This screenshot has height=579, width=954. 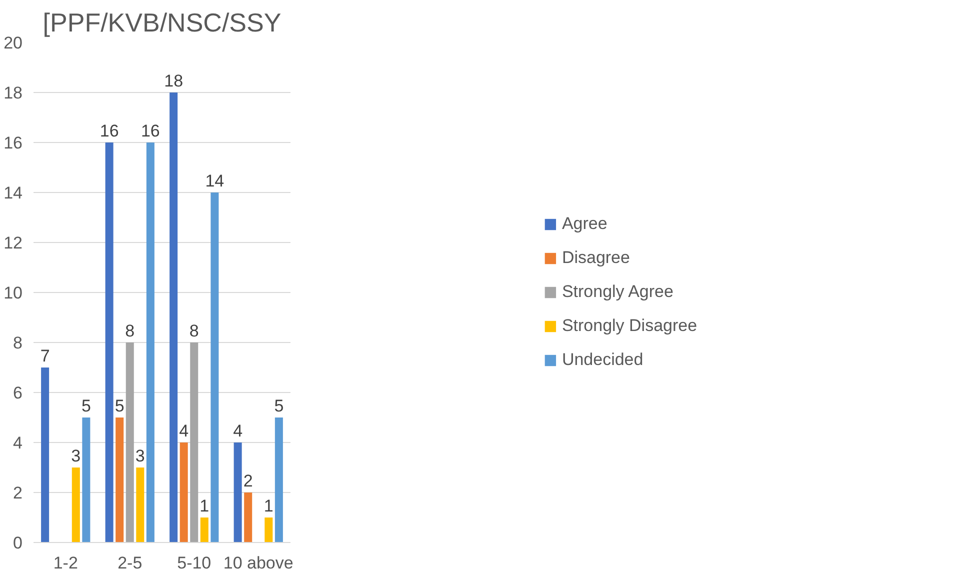 I want to click on x-tick-label: 5-10, so click(x=194, y=563).